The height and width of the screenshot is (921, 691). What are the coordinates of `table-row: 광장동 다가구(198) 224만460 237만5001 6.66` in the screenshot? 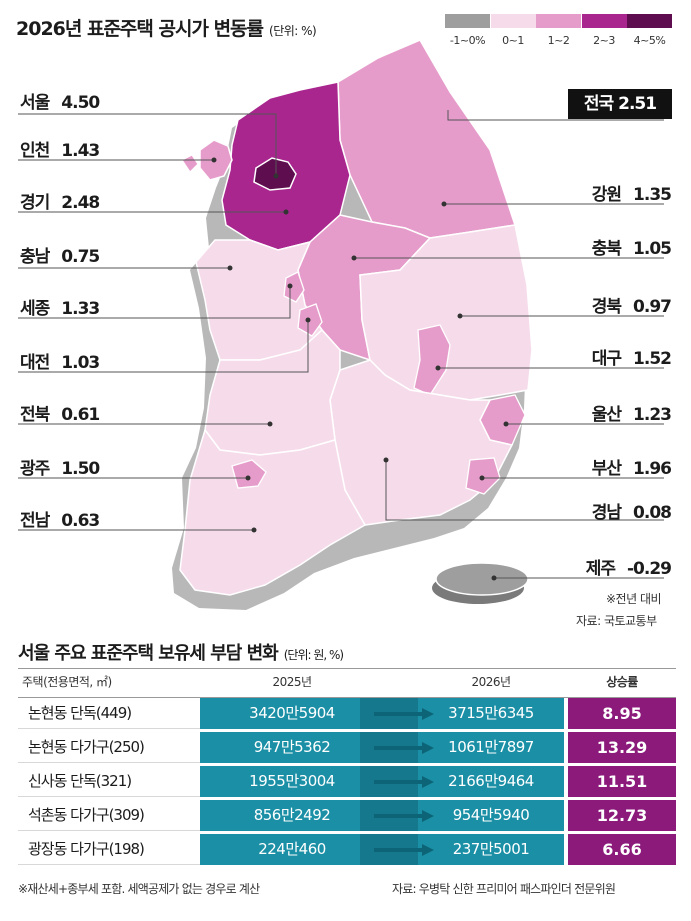 It's located at (347, 849).